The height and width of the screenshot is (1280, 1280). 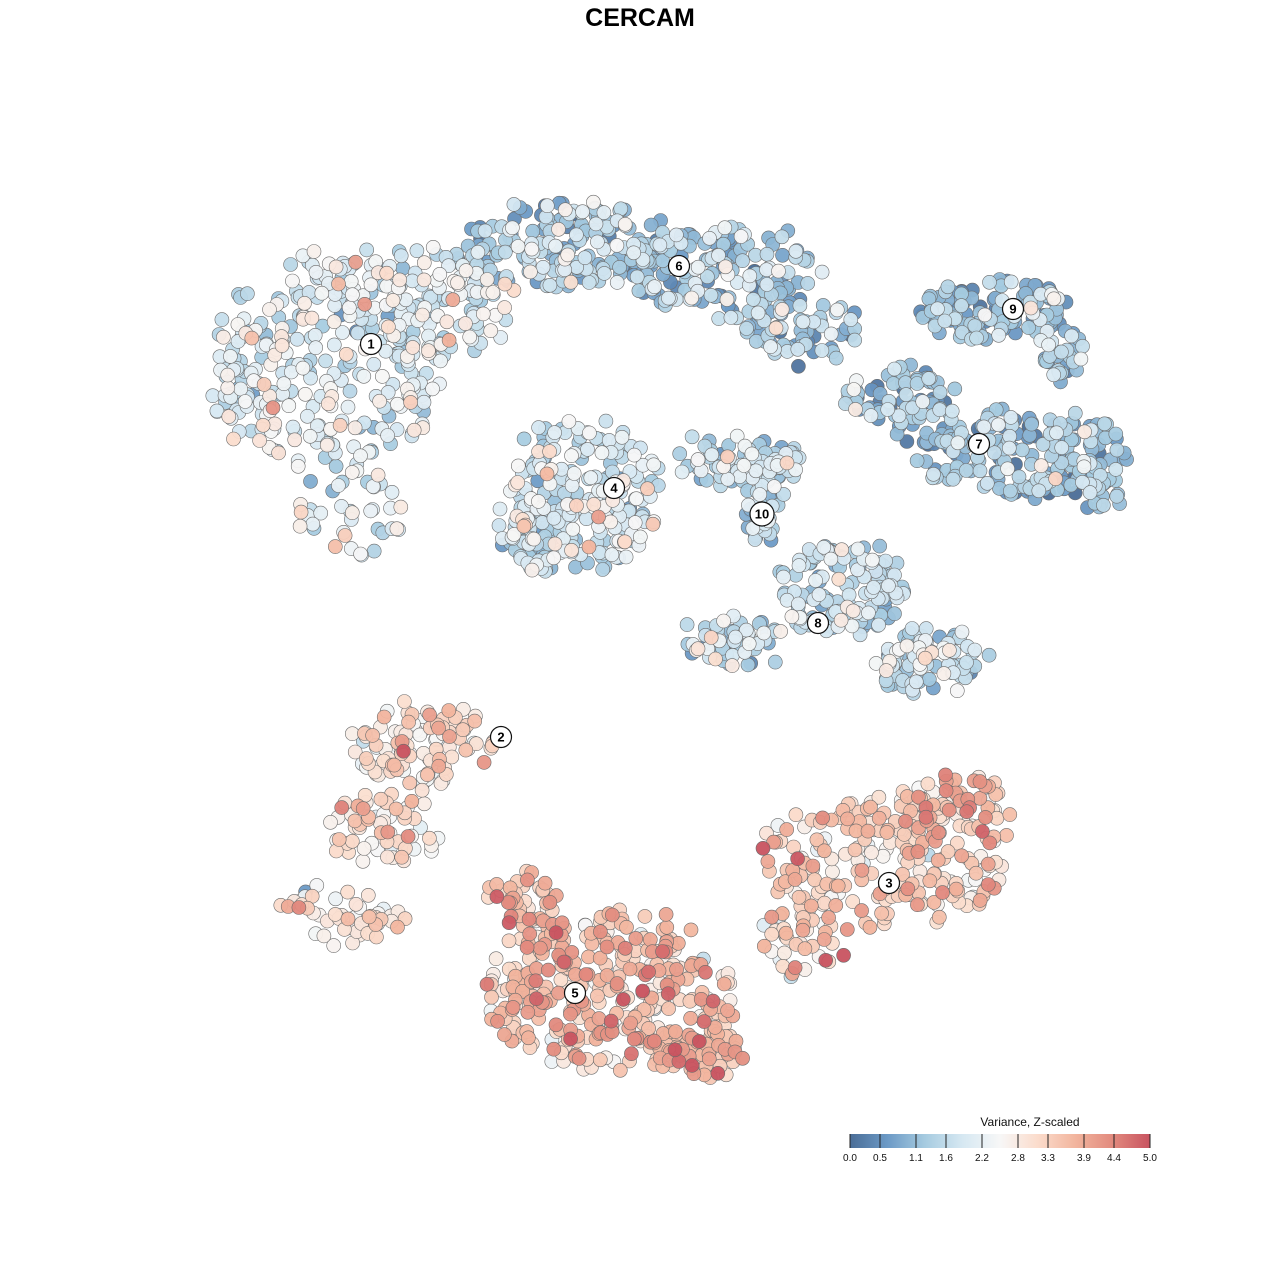 I want to click on cluster-label-text: 8, so click(x=817, y=623).